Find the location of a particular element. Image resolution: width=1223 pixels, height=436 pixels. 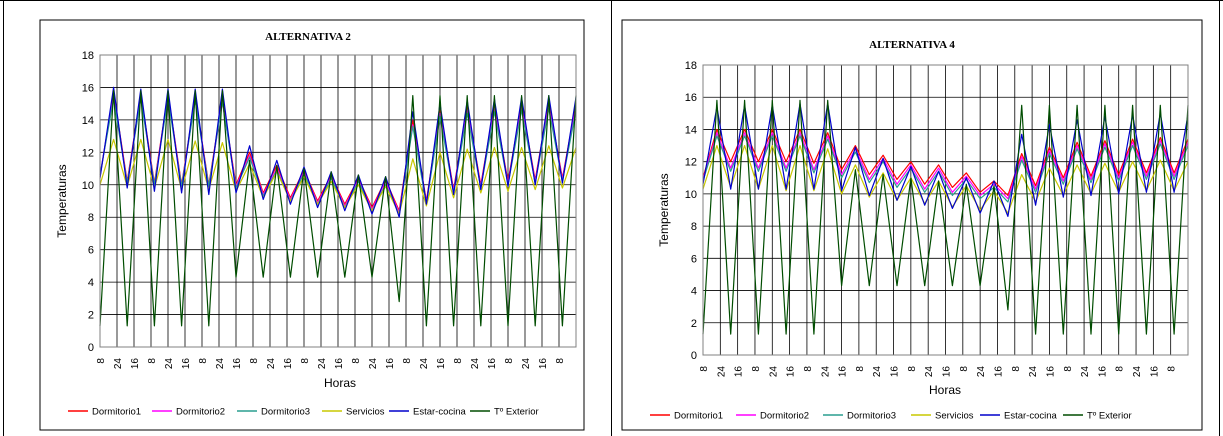

chart-title: ALTERNATIVA 4 is located at coordinates (912, 45).